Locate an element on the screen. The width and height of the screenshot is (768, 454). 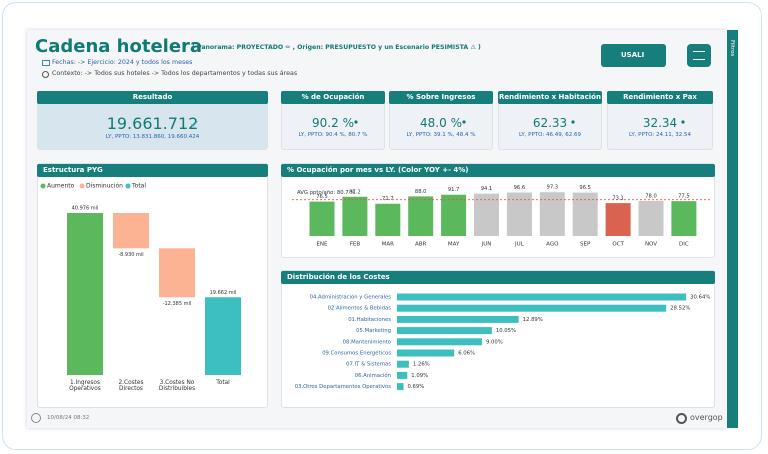
usali-button: USALI is located at coordinates (633, 55).